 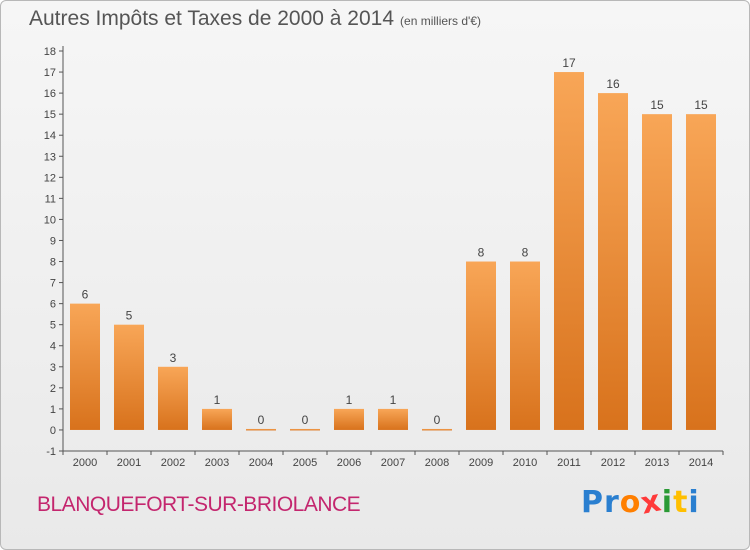 What do you see at coordinates (261, 420) in the screenshot?
I see `data-label-2004: 0` at bounding box center [261, 420].